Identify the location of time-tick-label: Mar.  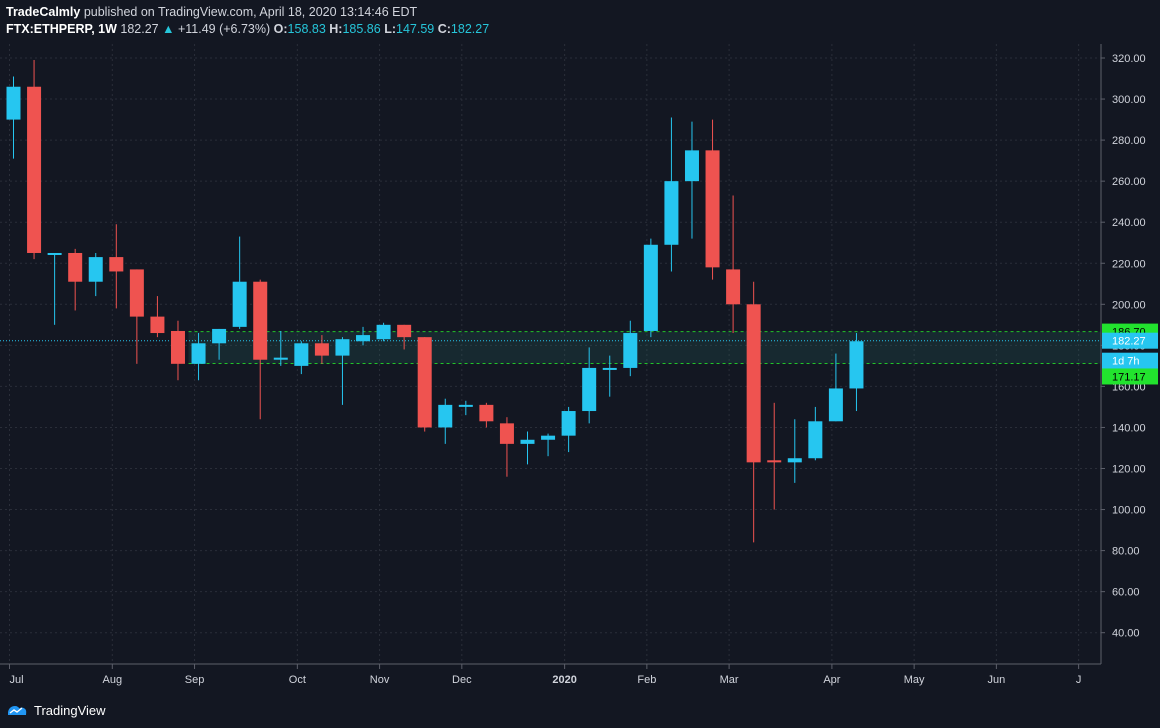
(729, 680).